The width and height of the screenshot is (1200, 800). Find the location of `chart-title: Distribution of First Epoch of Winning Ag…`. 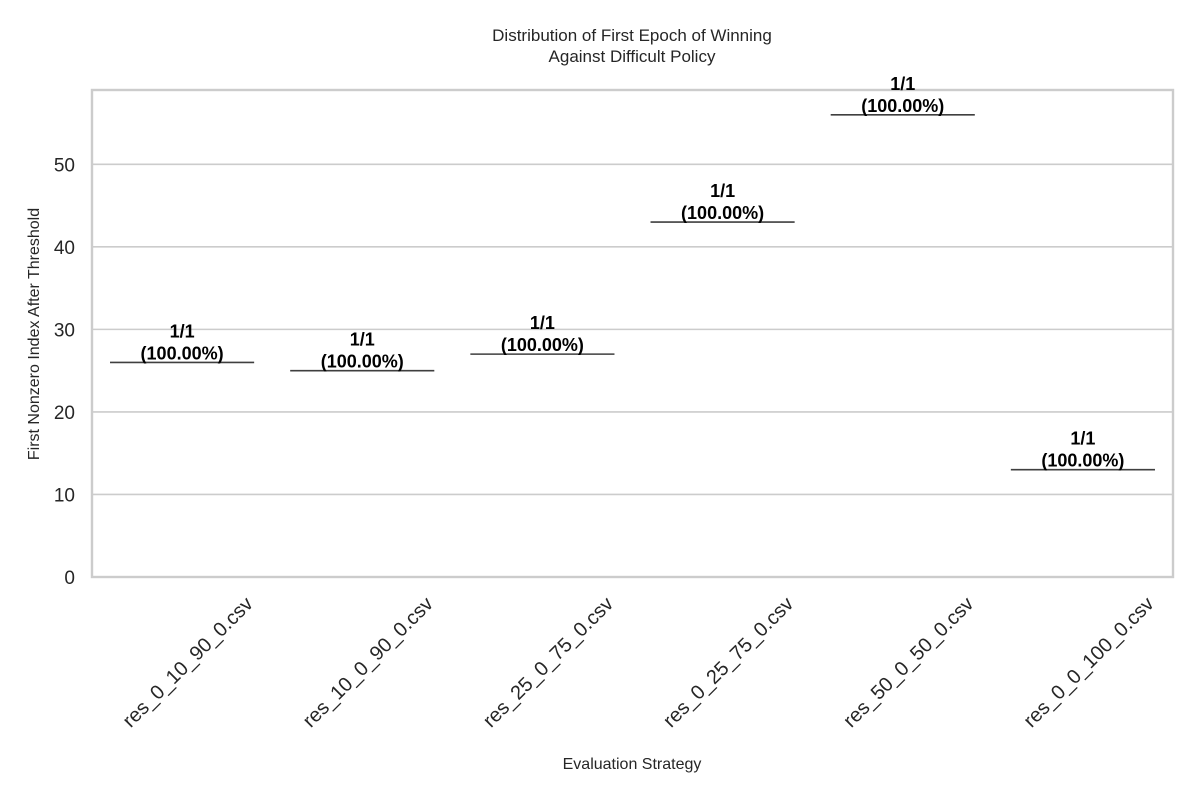

chart-title: Distribution of First Epoch of Winning Ag… is located at coordinates (632, 46).